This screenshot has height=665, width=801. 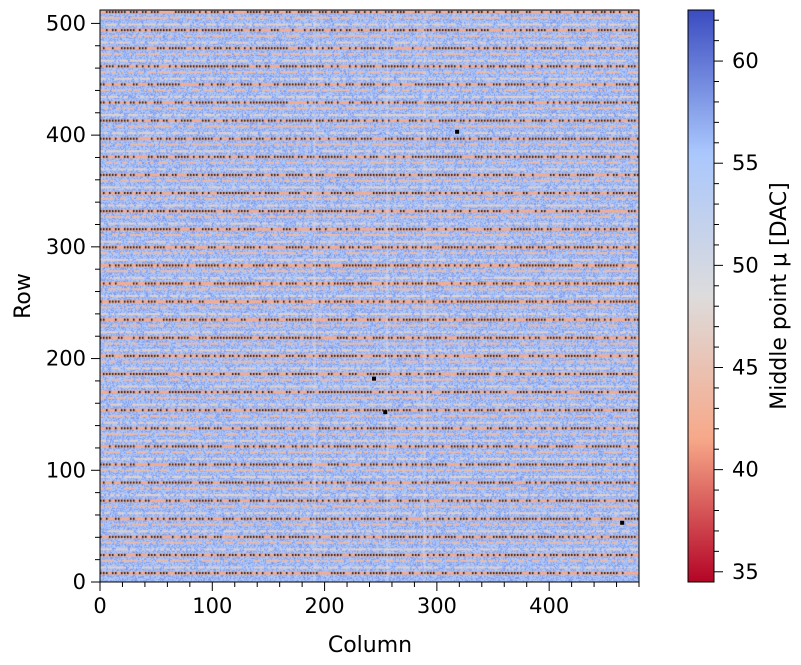 I want to click on x-tick-label: 0, so click(x=99, y=606).